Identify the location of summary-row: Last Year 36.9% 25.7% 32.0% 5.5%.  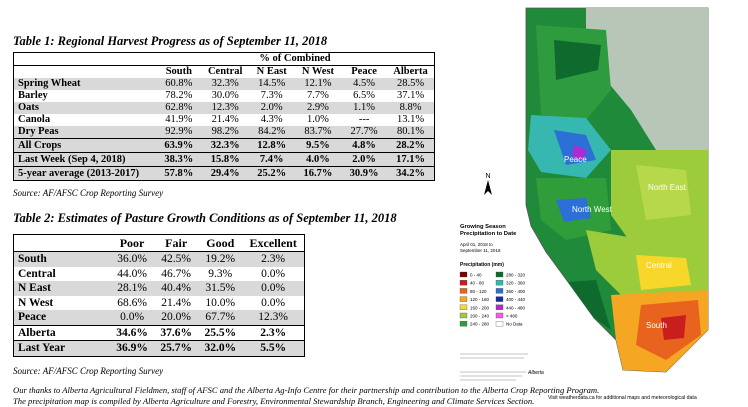
(159, 348).